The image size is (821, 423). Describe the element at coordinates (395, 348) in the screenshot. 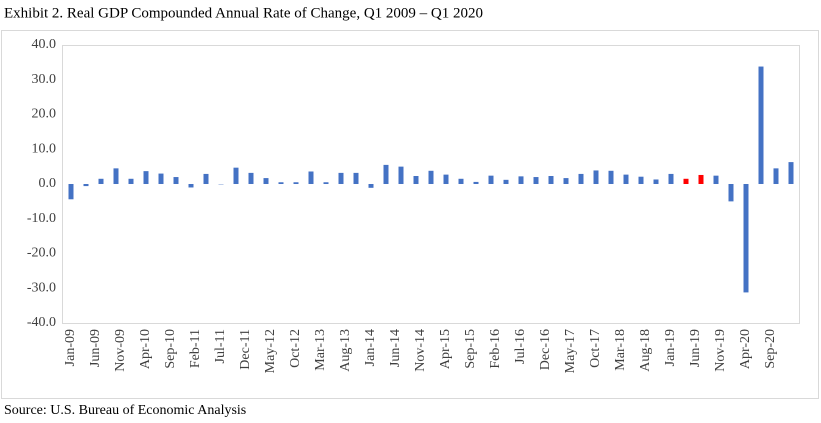

I see `x-tick-label: Jun-14` at that location.